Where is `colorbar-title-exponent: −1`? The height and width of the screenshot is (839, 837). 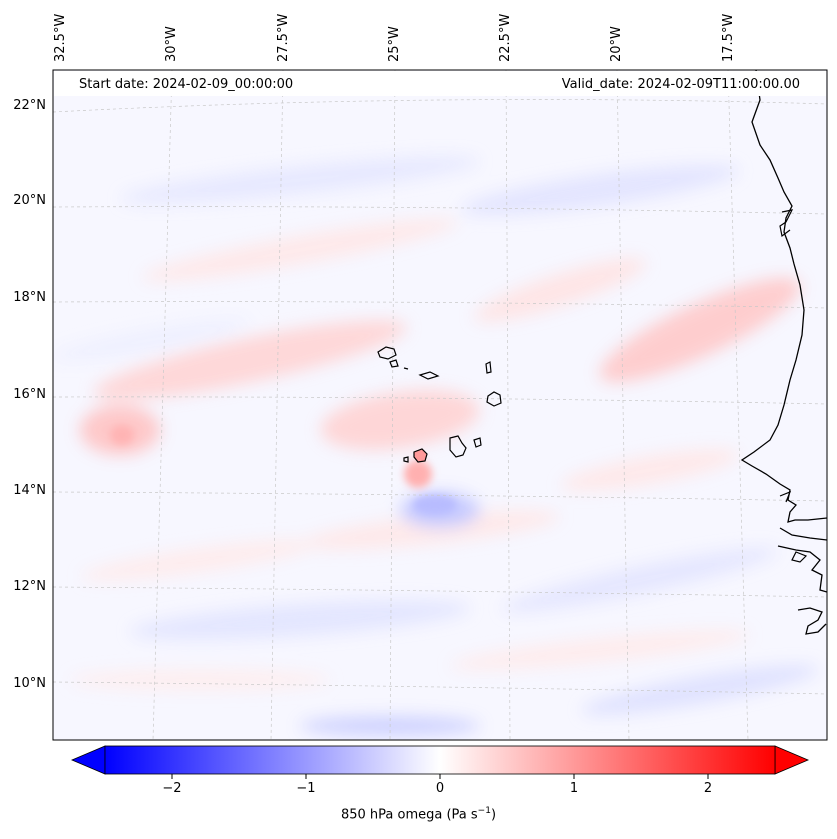
colorbar-title-exponent: −1 is located at coordinates (484, 811).